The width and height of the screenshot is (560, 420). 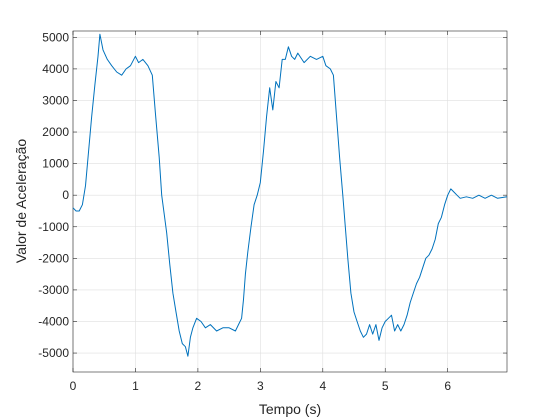 What do you see at coordinates (55, 37) in the screenshot?
I see `y-tick-label: 5000` at bounding box center [55, 37].